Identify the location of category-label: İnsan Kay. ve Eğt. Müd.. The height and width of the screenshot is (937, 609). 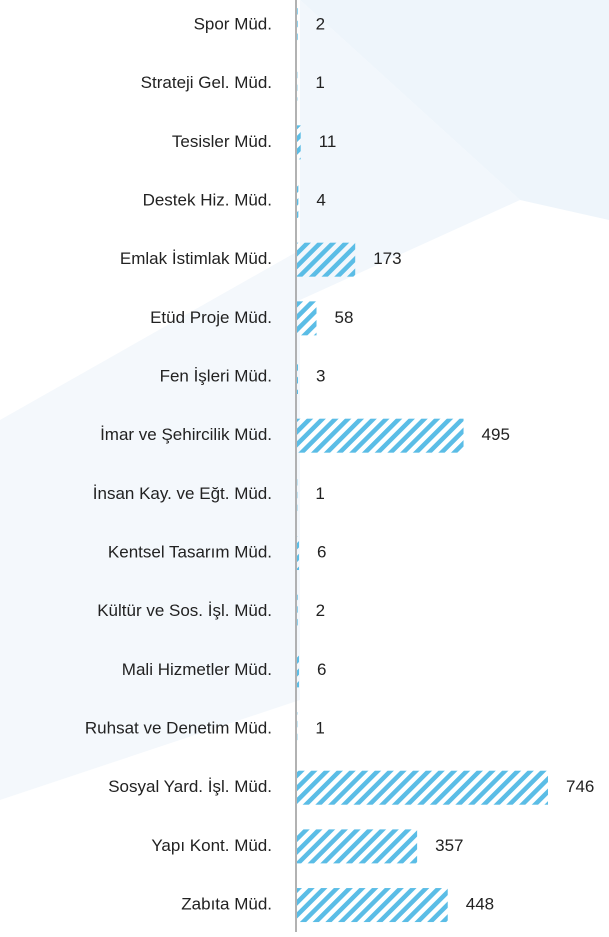
(182, 493).